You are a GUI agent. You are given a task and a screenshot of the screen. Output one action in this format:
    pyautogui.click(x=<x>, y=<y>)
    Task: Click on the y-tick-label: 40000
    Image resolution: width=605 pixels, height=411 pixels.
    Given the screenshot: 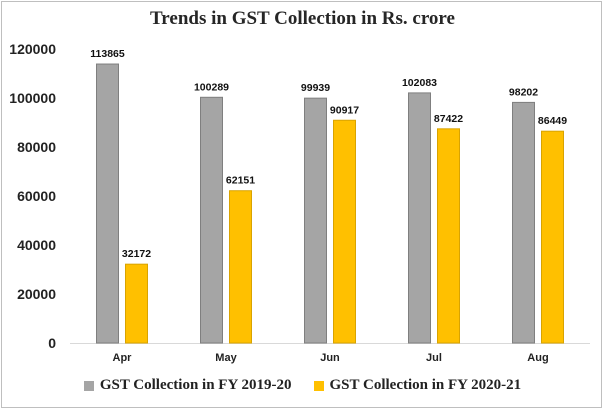 What is the action you would take?
    pyautogui.click(x=36, y=245)
    